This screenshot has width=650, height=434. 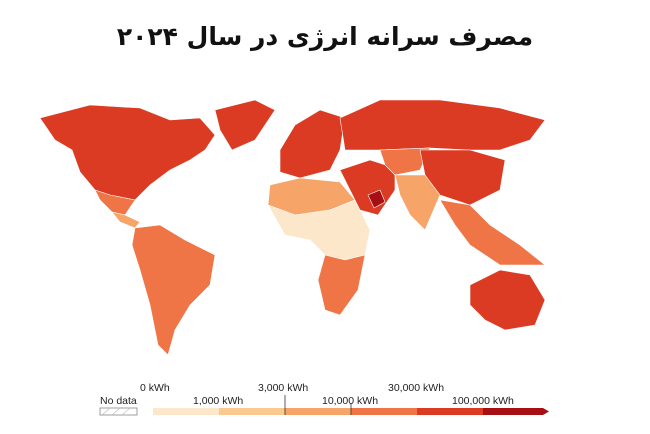 I want to click on no-data-swatch, so click(x=118, y=411).